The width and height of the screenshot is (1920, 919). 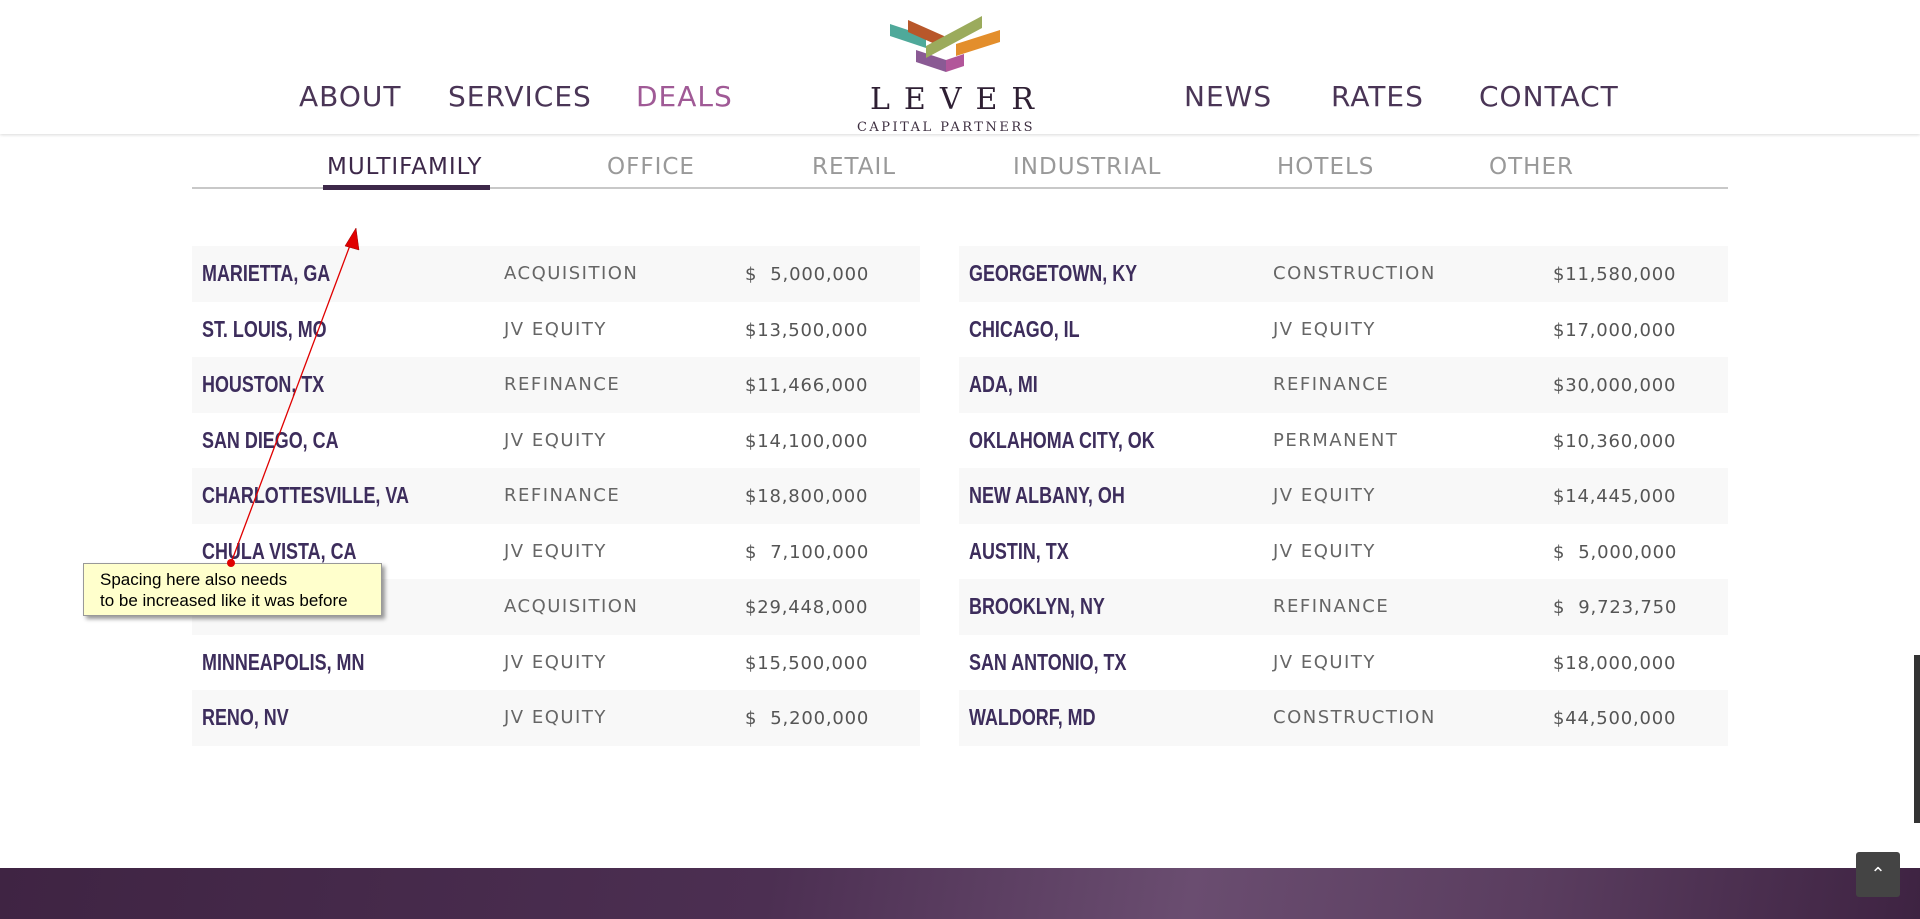 What do you see at coordinates (807, 663) in the screenshot?
I see `deal-amount: $15,500,000` at bounding box center [807, 663].